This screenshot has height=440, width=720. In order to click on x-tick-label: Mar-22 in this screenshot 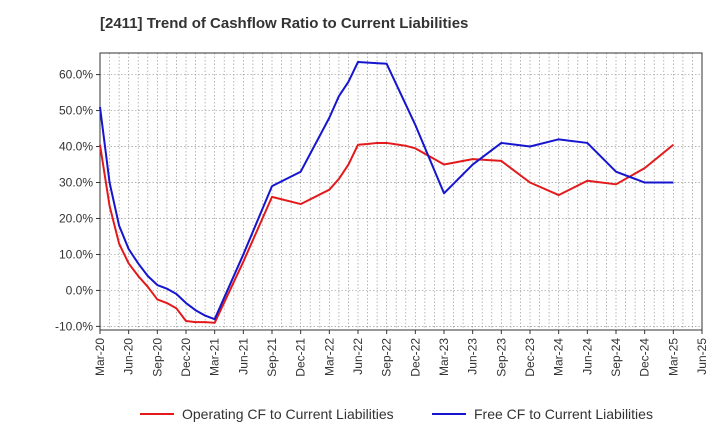, I will do `click(329, 357)`.